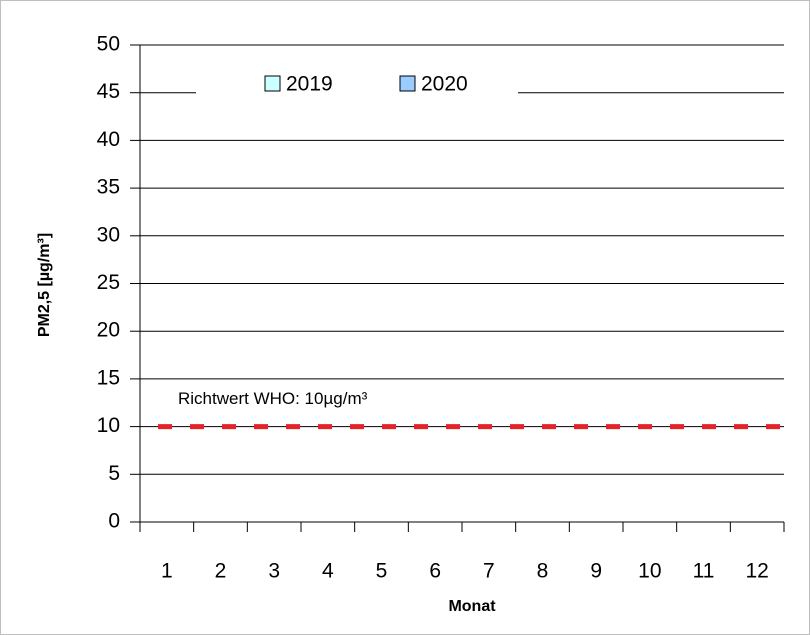 This screenshot has width=810, height=635. Describe the element at coordinates (596, 571) in the screenshot. I see `x-tick-label: 9` at that location.